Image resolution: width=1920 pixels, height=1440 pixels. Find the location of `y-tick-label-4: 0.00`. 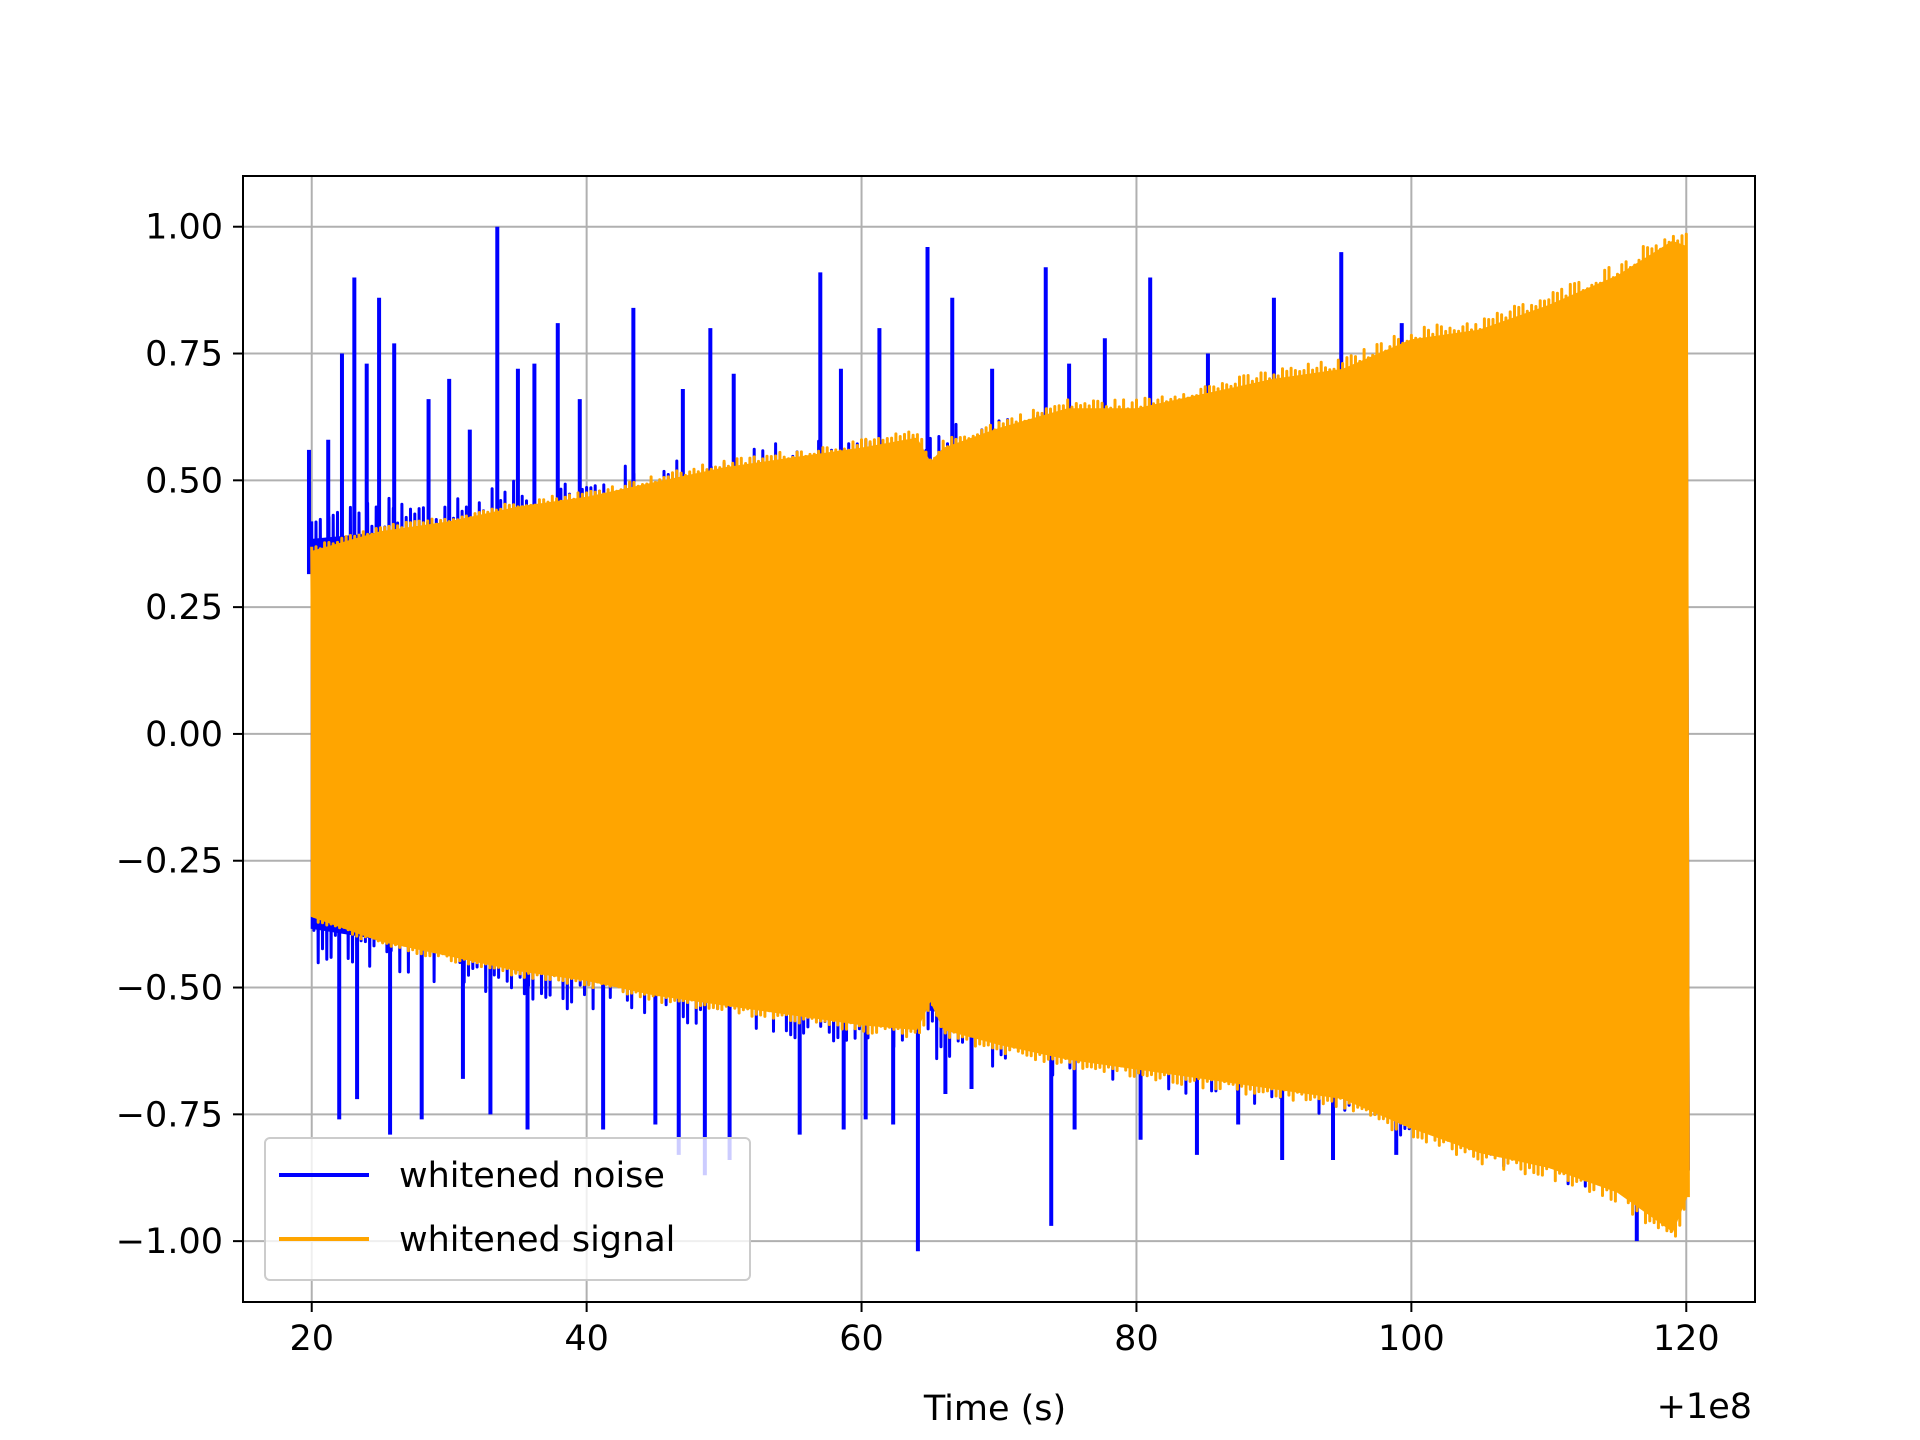

y-tick-label-4: 0.00 is located at coordinates (184, 735).